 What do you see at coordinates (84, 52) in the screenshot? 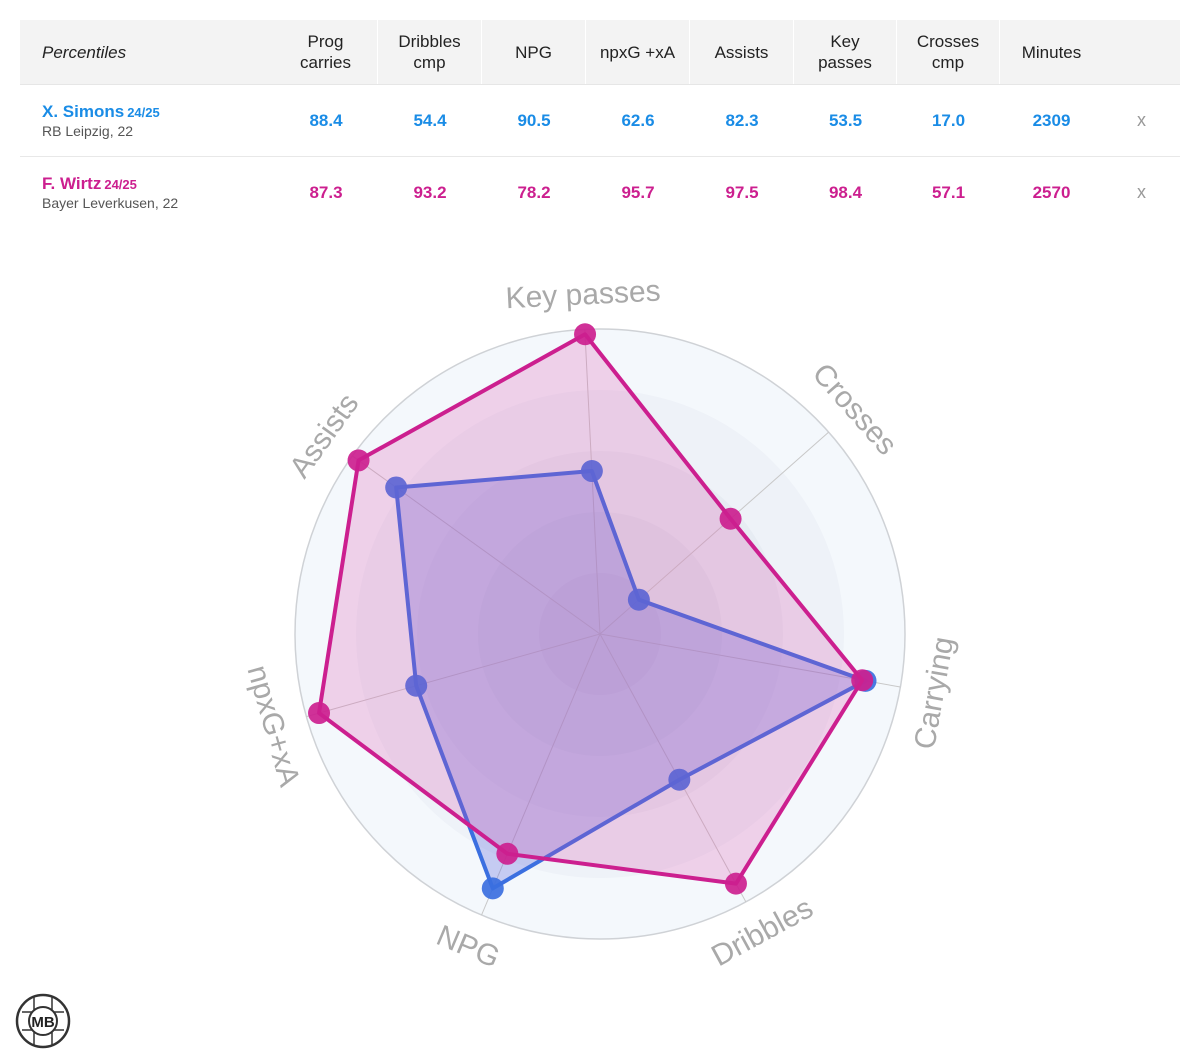
I see `header-title: Percentiles` at bounding box center [84, 52].